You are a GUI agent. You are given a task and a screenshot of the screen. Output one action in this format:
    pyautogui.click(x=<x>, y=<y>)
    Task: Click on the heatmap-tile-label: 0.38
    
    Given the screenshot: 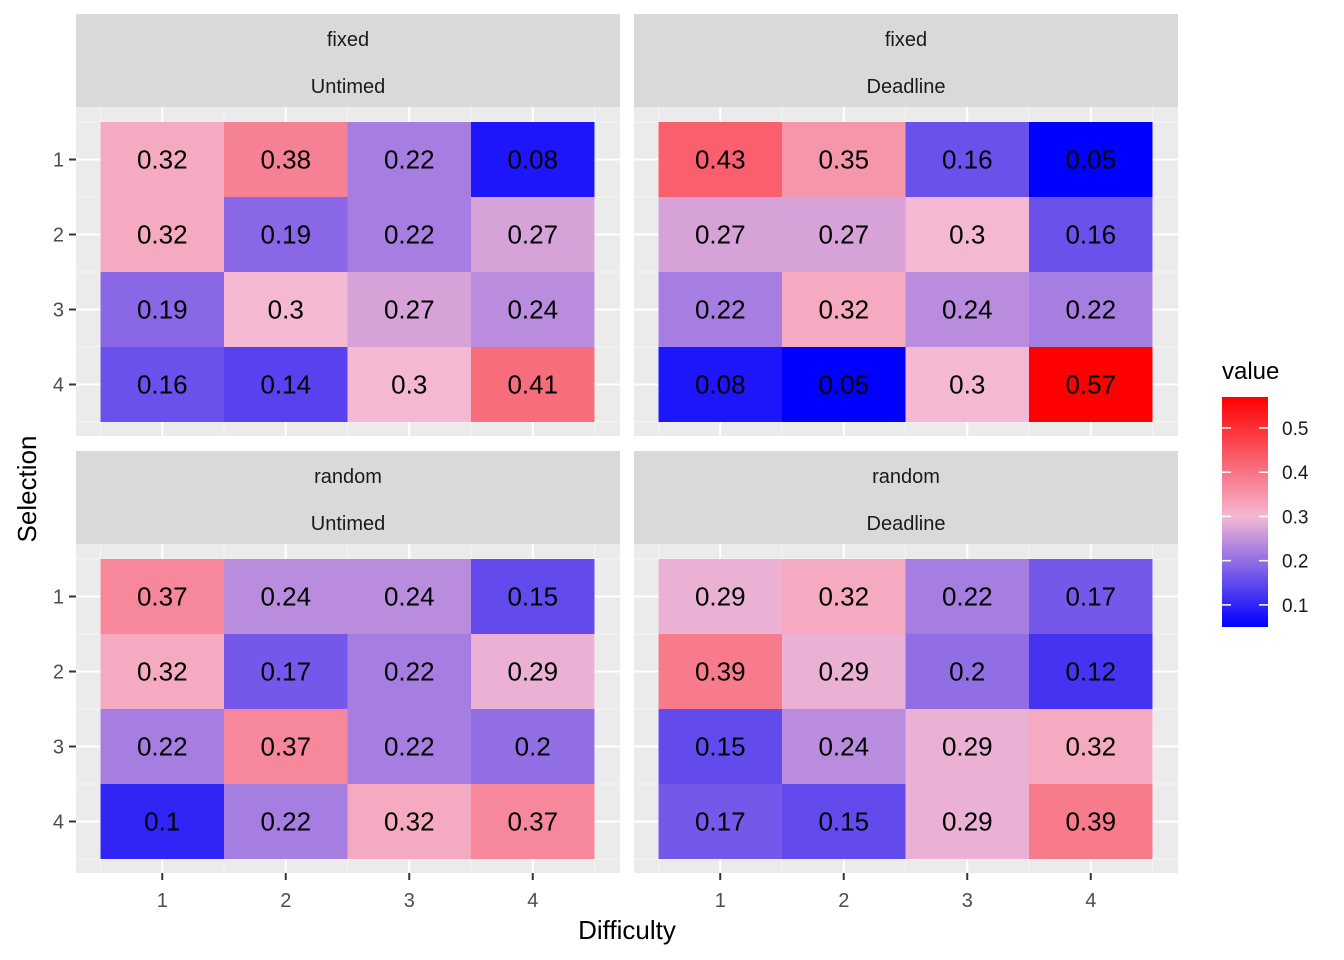 What is the action you would take?
    pyautogui.click(x=285, y=160)
    